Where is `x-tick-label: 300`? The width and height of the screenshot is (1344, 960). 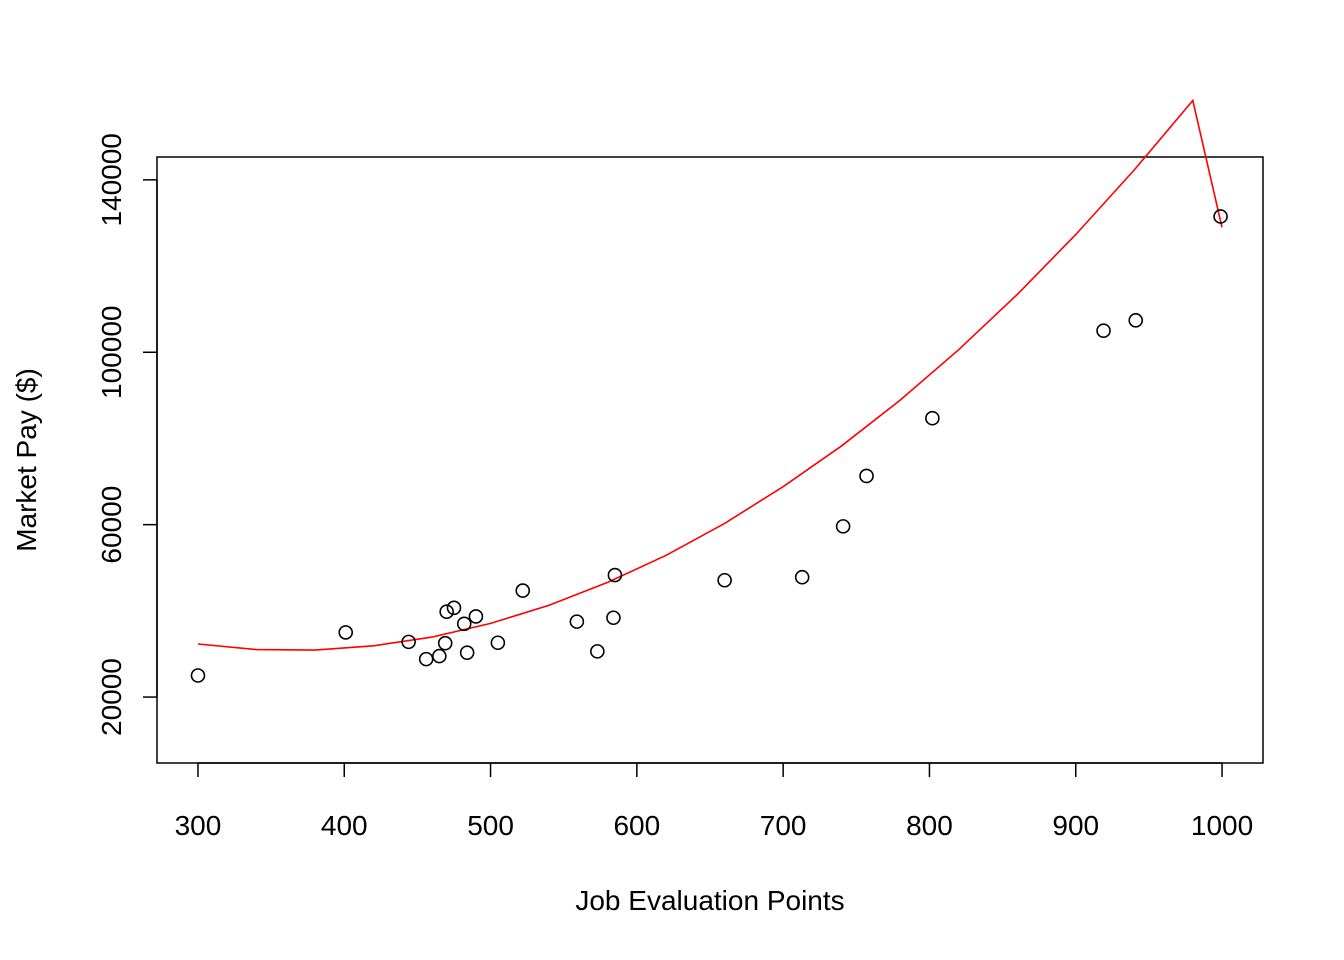 x-tick-label: 300 is located at coordinates (198, 825).